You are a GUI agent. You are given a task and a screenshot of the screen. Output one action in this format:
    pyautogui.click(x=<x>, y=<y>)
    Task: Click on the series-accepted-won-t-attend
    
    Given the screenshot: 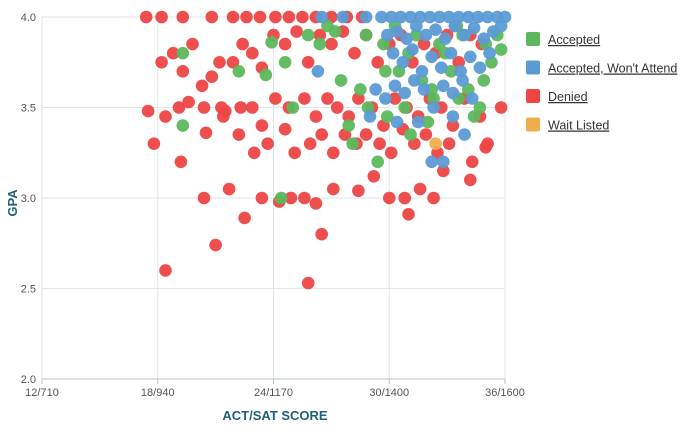 What is the action you would take?
    pyautogui.click(x=411, y=89)
    